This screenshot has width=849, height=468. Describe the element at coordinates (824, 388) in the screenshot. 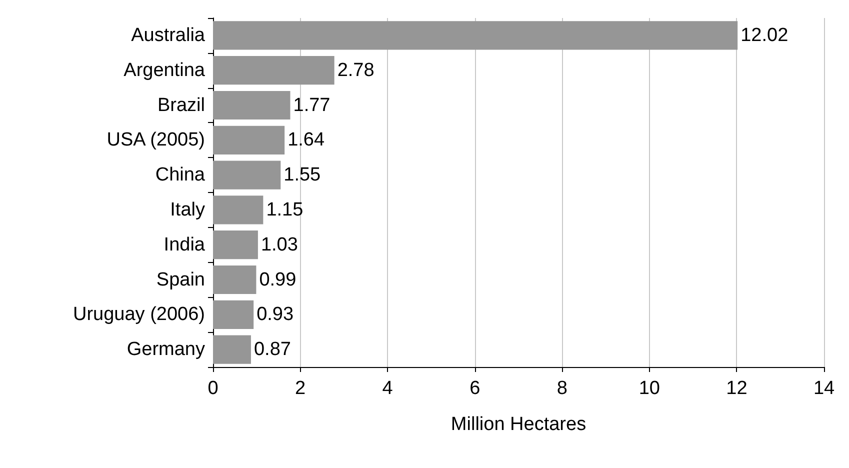

I see `x-tick-label: 14` at that location.